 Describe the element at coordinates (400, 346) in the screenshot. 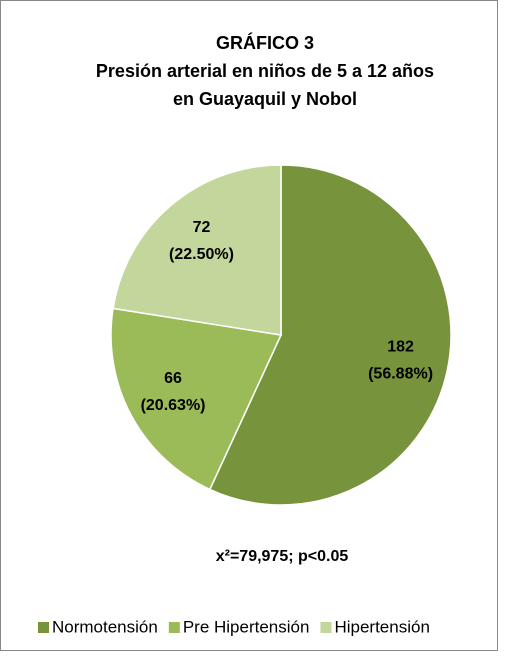

I see `data-label: 182` at that location.